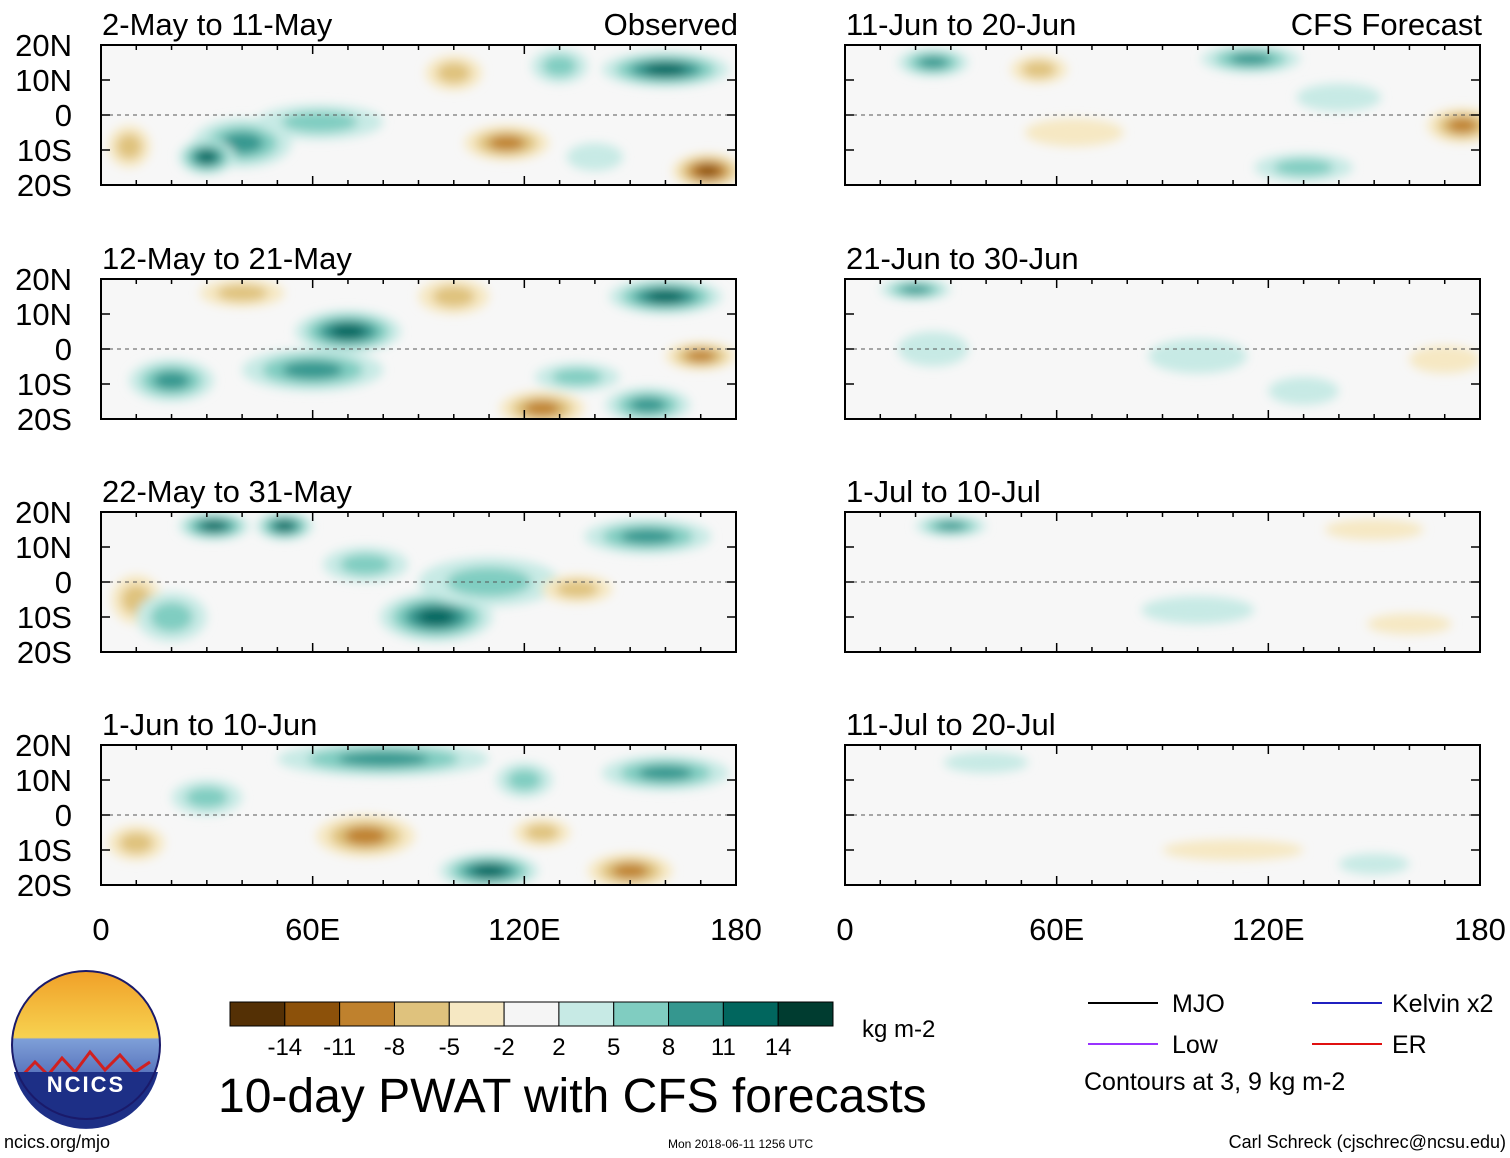  Describe the element at coordinates (1268, 929) in the screenshot. I see `x-tick-label: 120E` at that location.